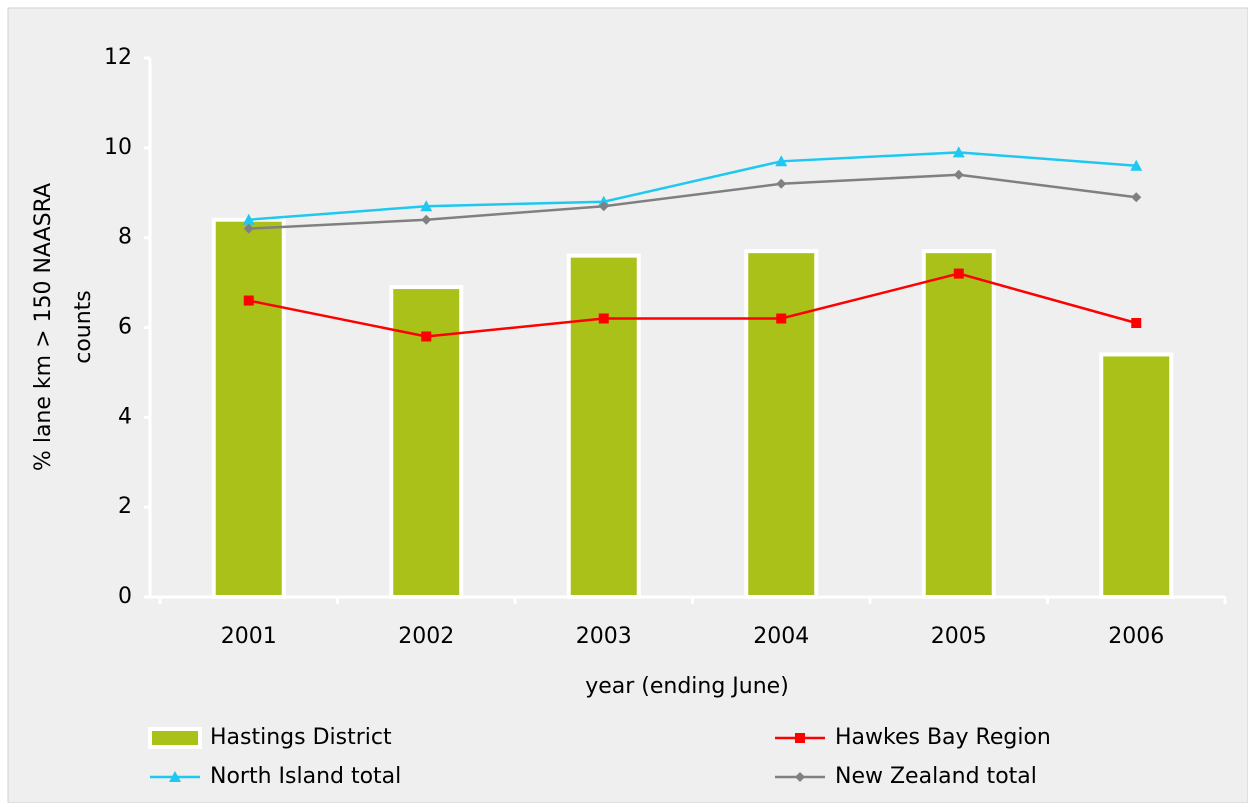 The width and height of the screenshot is (1248, 807). I want to click on x-tick-label: 2003, so click(604, 636).